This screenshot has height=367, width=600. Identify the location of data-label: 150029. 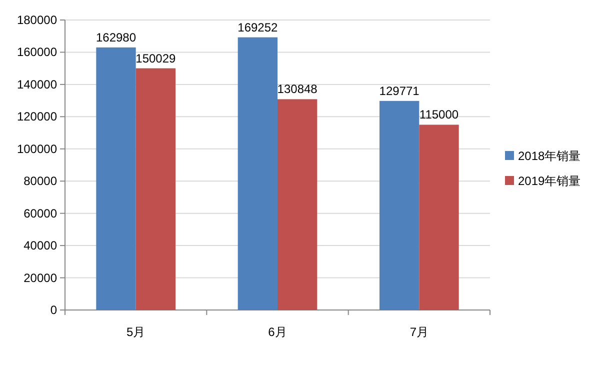
(156, 58).